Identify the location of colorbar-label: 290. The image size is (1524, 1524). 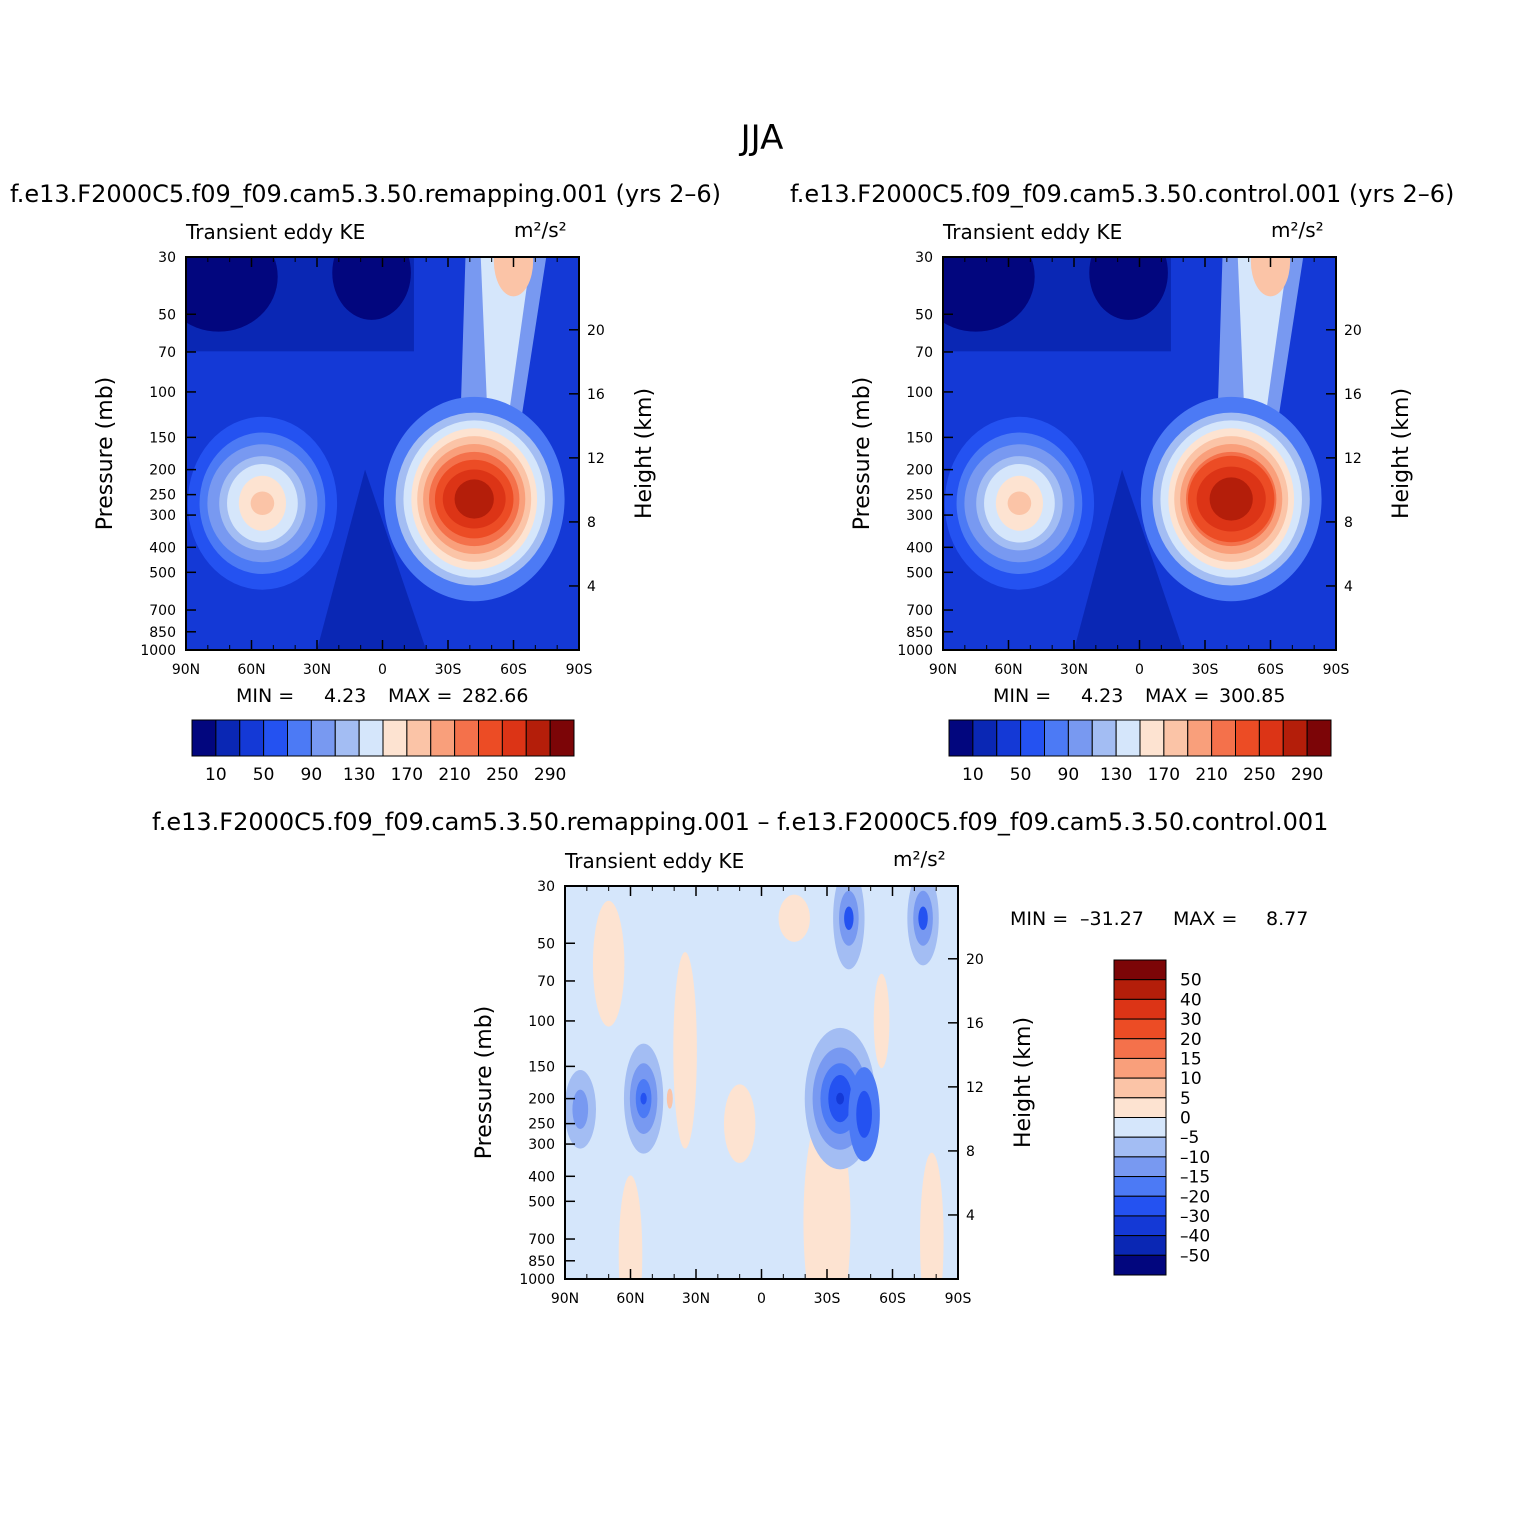
(1307, 775).